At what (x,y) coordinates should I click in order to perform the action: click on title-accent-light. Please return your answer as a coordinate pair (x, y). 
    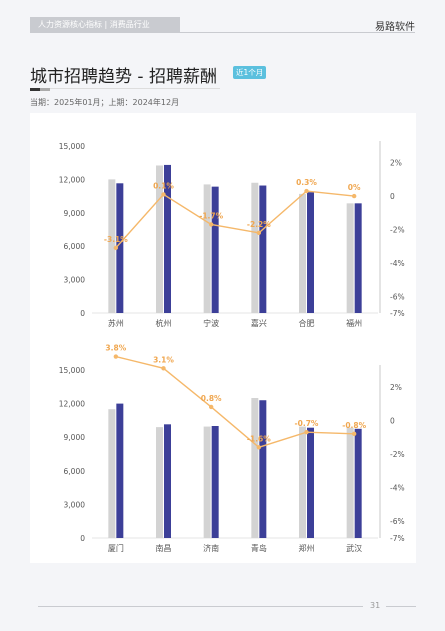
    Looking at the image, I should click on (45, 89).